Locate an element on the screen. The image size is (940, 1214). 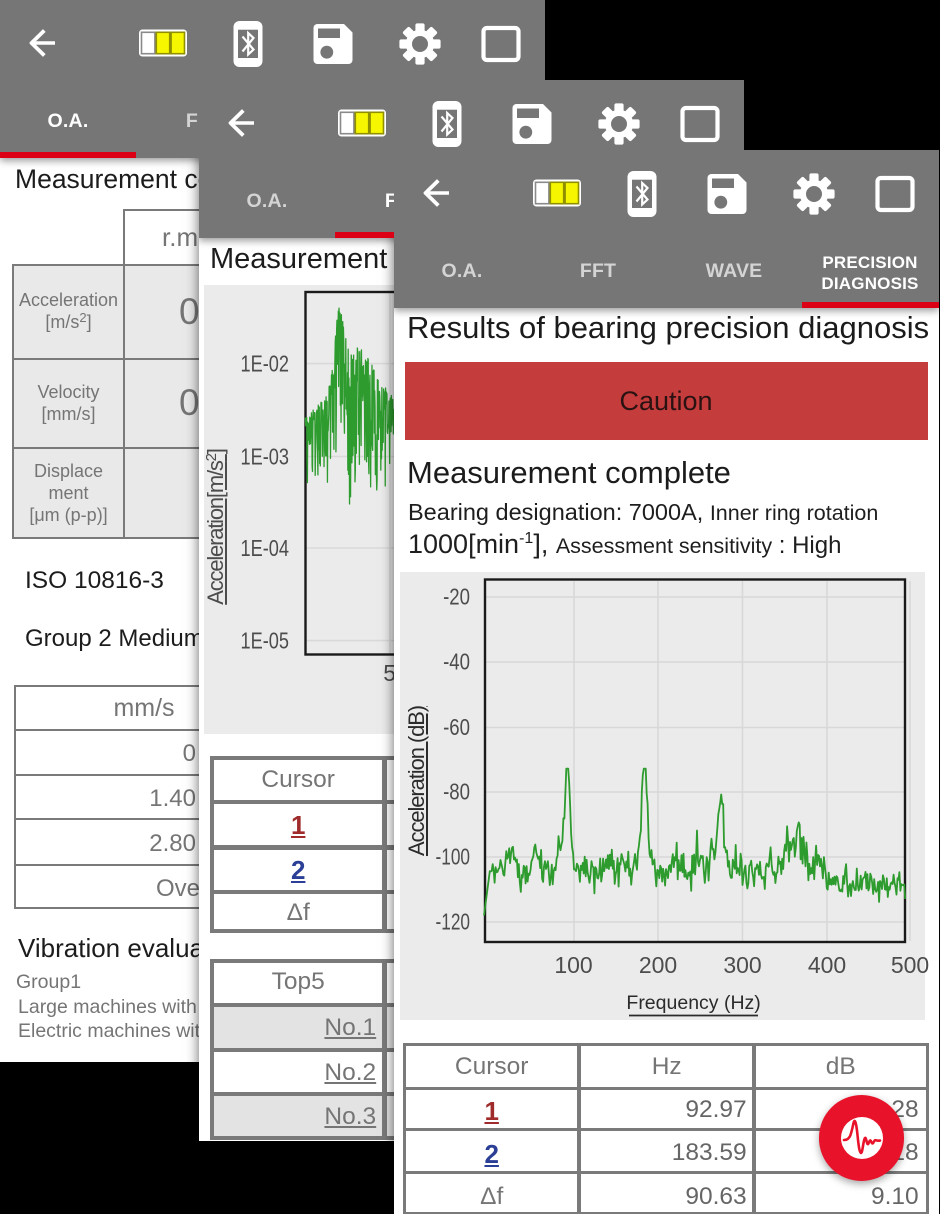
svg-text: 300 is located at coordinates (742, 965).